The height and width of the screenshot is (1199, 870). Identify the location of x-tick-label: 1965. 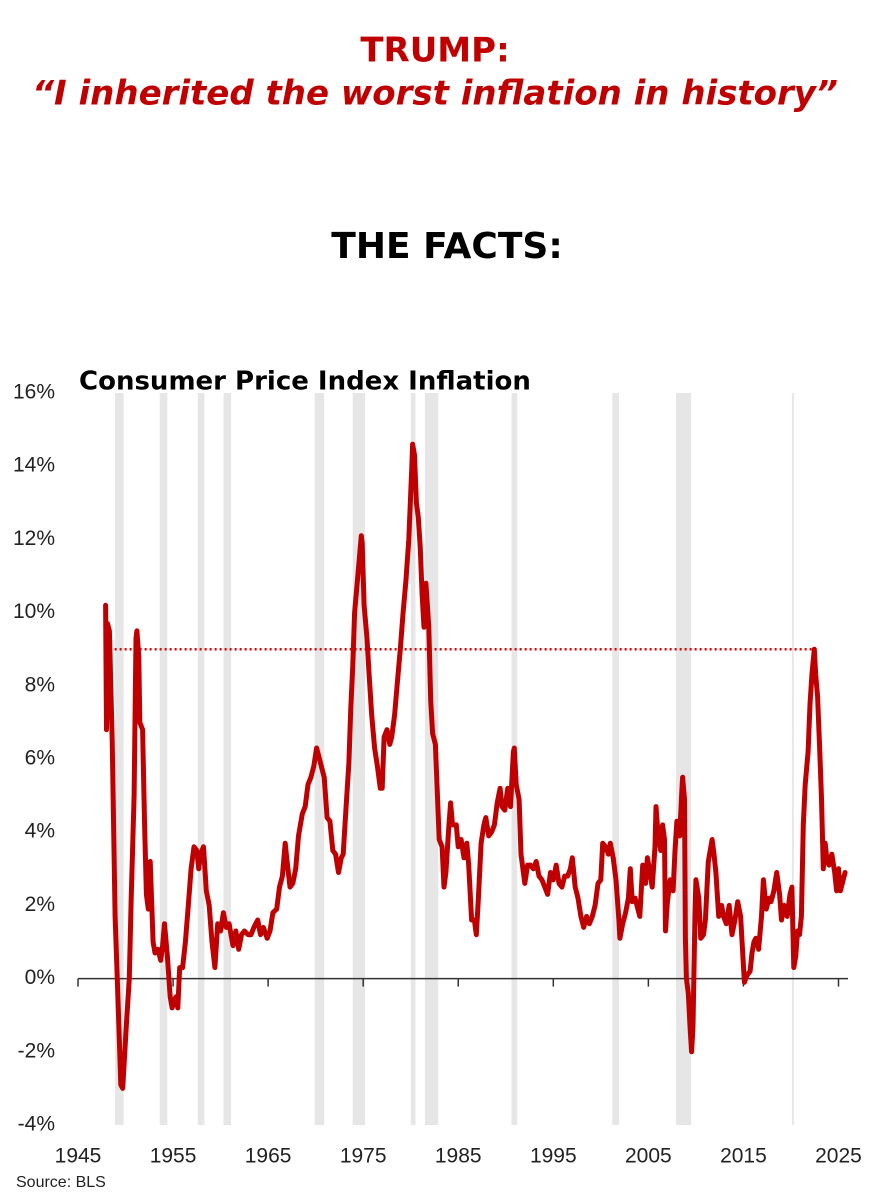
(268, 1156).